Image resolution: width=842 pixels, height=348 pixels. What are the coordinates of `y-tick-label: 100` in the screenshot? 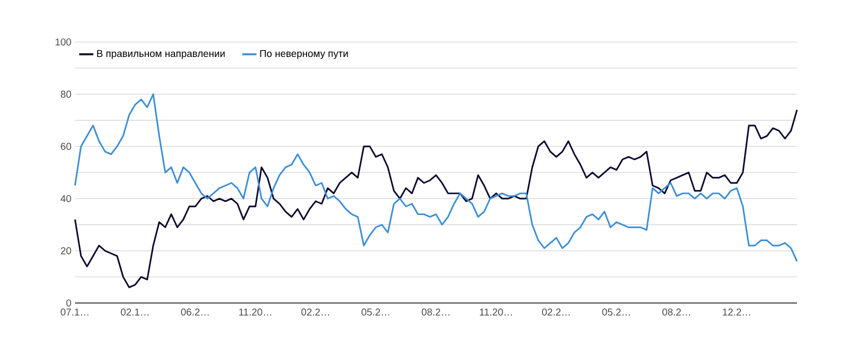 It's located at (64, 42).